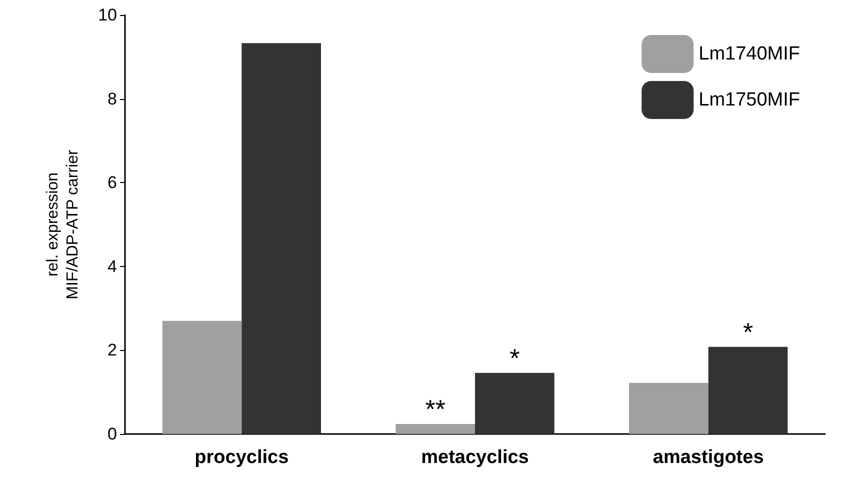 The image size is (845, 478). Describe the element at coordinates (112, 182) in the screenshot. I see `y-tick-label: 6` at that location.